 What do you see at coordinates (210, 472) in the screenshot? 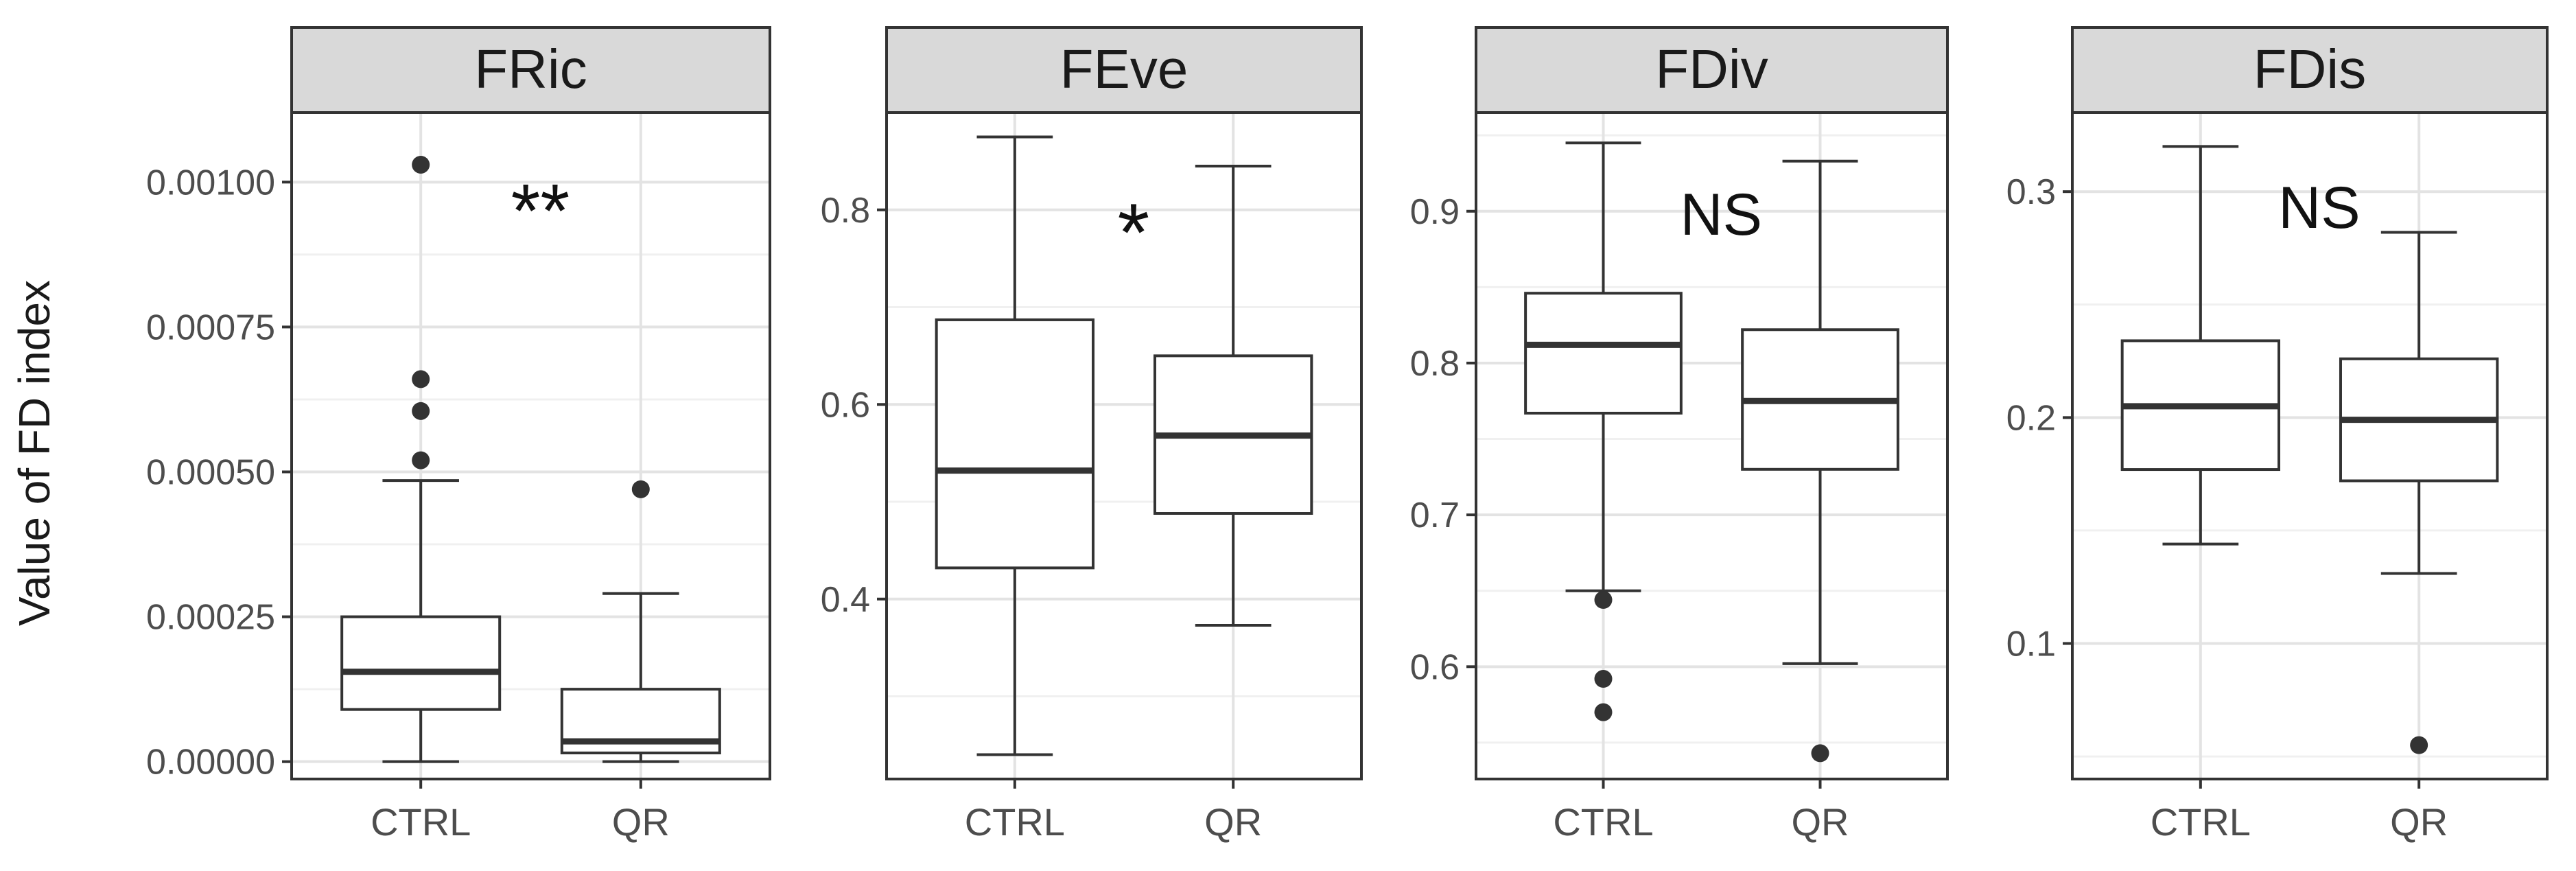
I see `y-tick-label: 0.00050` at bounding box center [210, 472].